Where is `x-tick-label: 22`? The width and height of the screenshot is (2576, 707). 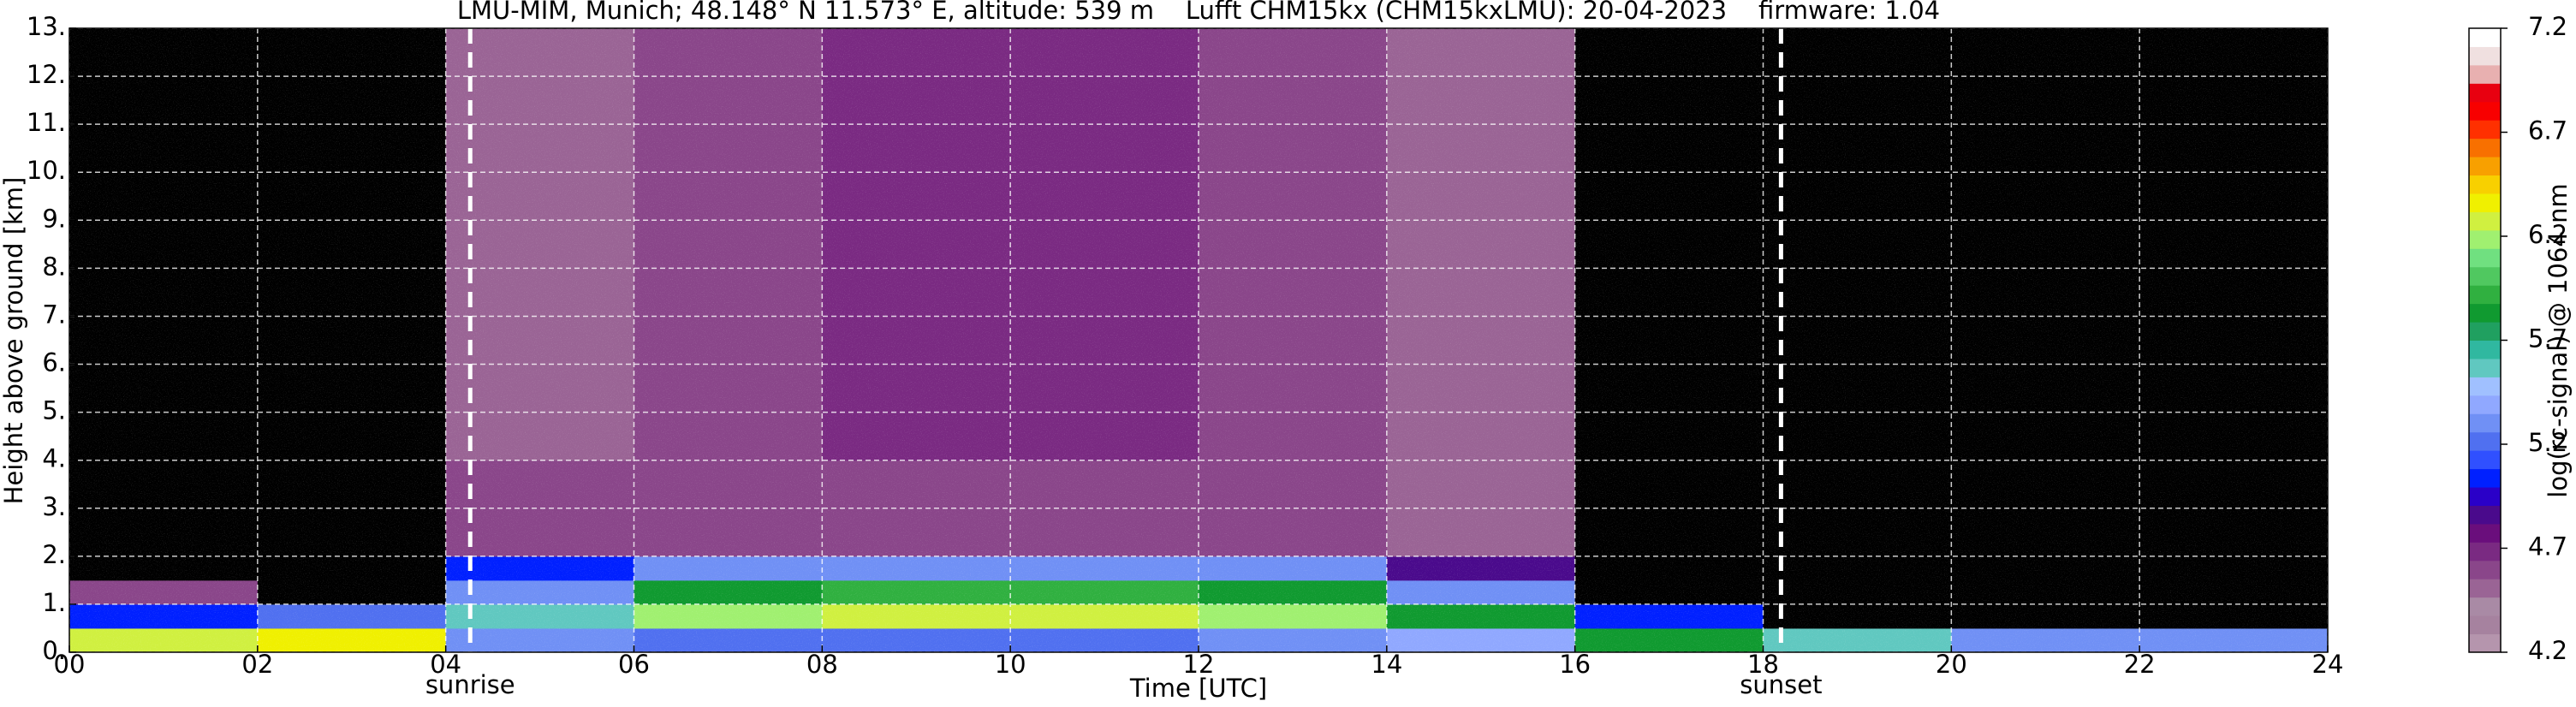 x-tick-label: 22 is located at coordinates (2140, 664).